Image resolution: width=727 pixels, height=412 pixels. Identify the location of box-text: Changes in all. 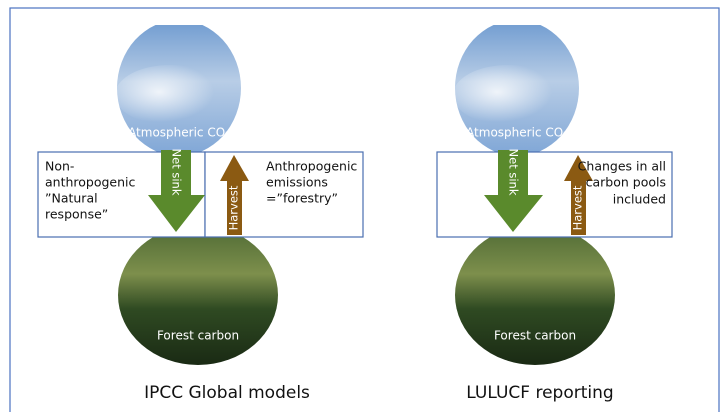
(622, 166).